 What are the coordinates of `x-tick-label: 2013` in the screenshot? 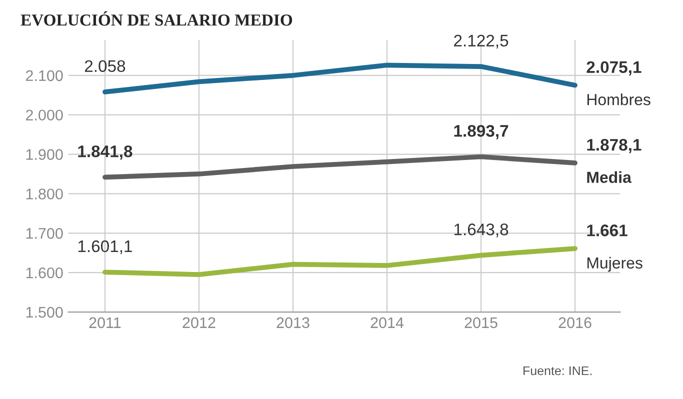 It's located at (293, 322).